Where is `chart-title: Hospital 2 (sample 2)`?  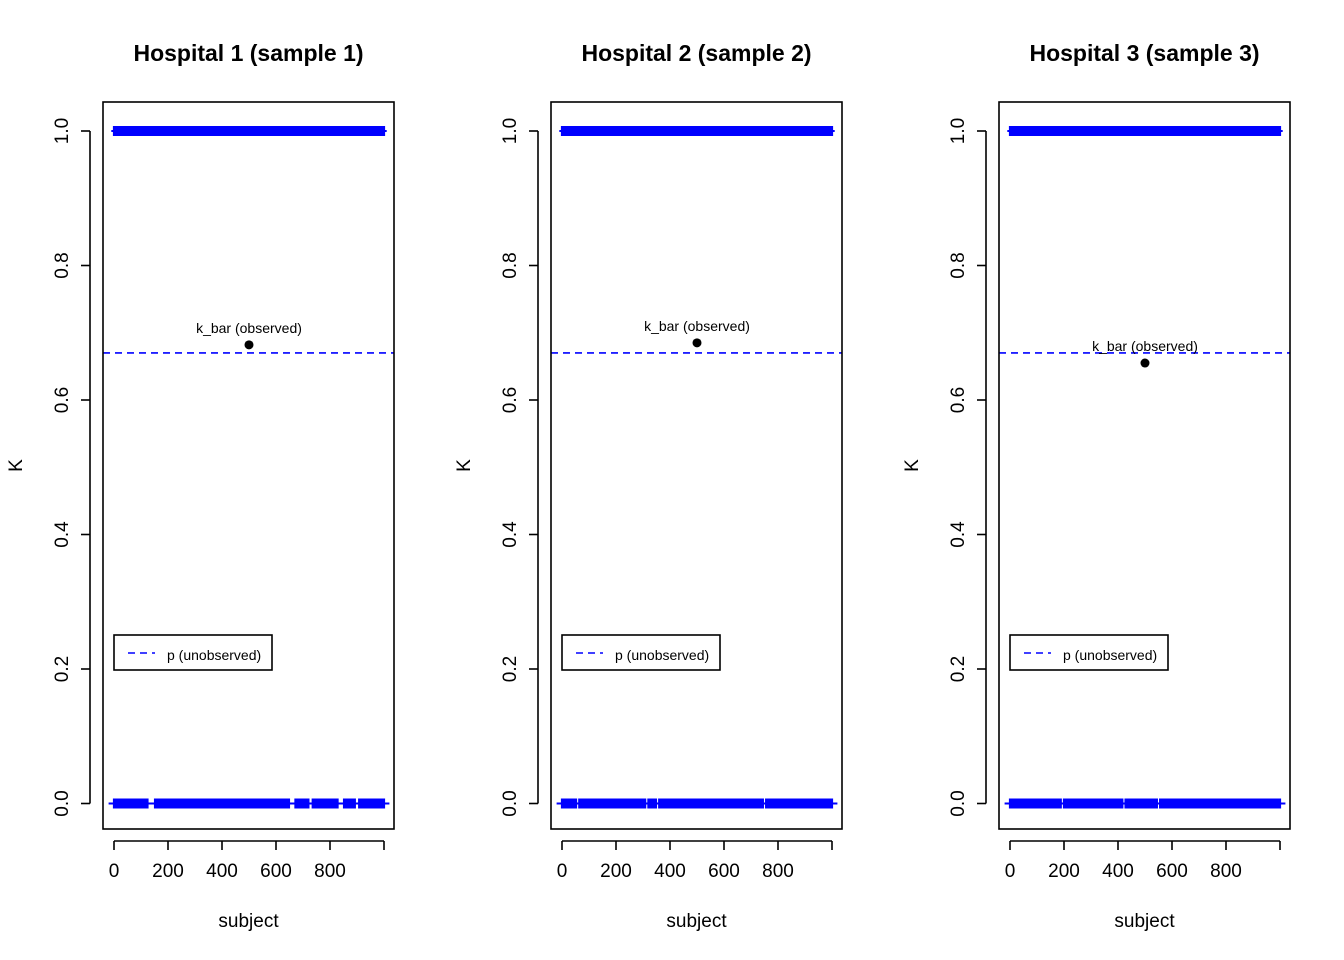
chart-title: Hospital 2 (sample 2) is located at coordinates (696, 53).